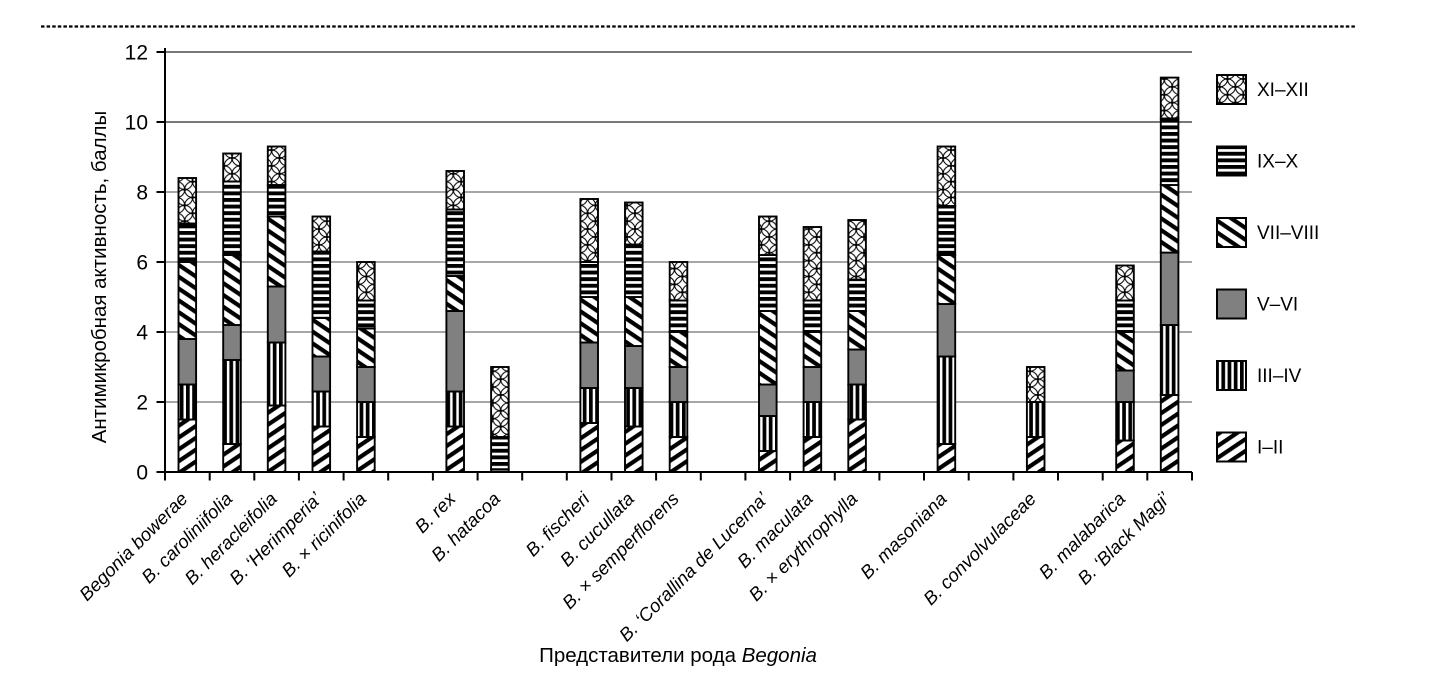 Image resolution: width=1448 pixels, height=676 pixels. What do you see at coordinates (99, 277) in the screenshot?
I see `svg-text:Антимикробная активность, балл: Антимикробная активность, баллы` at bounding box center [99, 277].